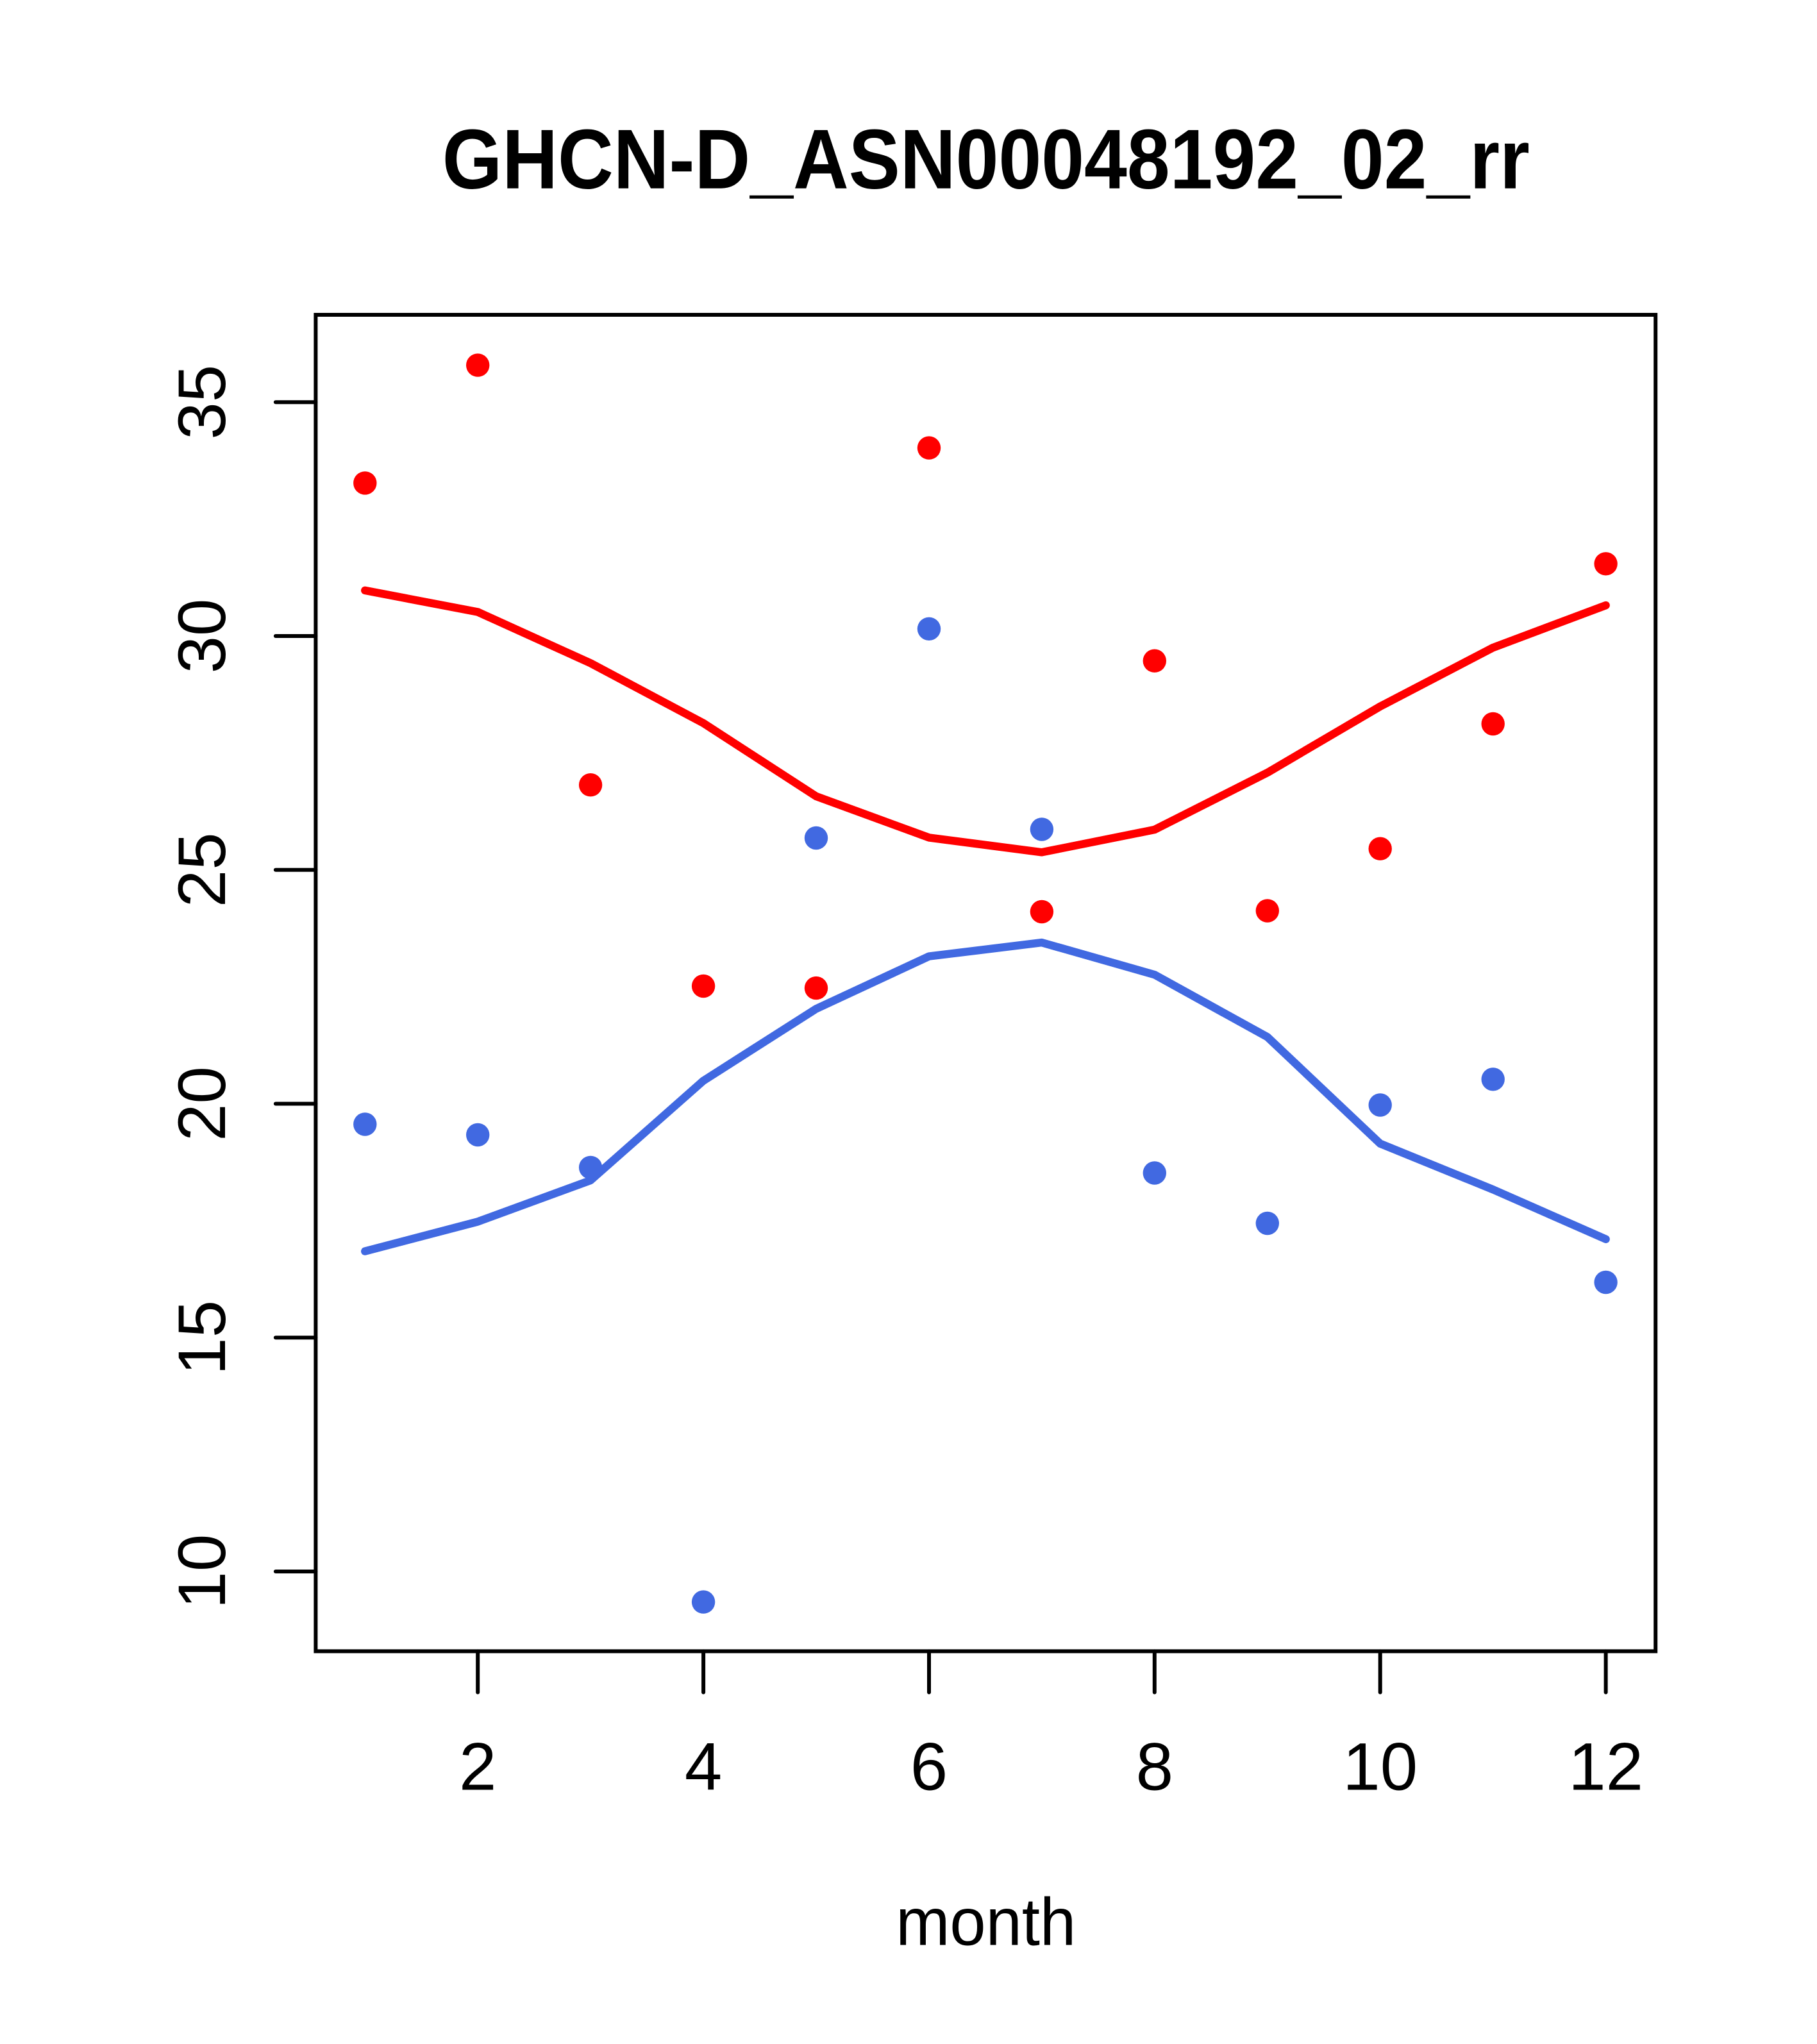  I want to click on svg-text: 4, so click(703, 1767).